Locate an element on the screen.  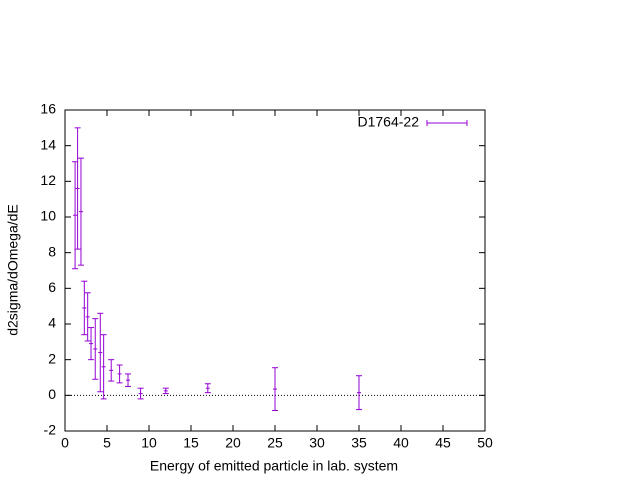
y-tick-label: 4 is located at coordinates (52, 323).